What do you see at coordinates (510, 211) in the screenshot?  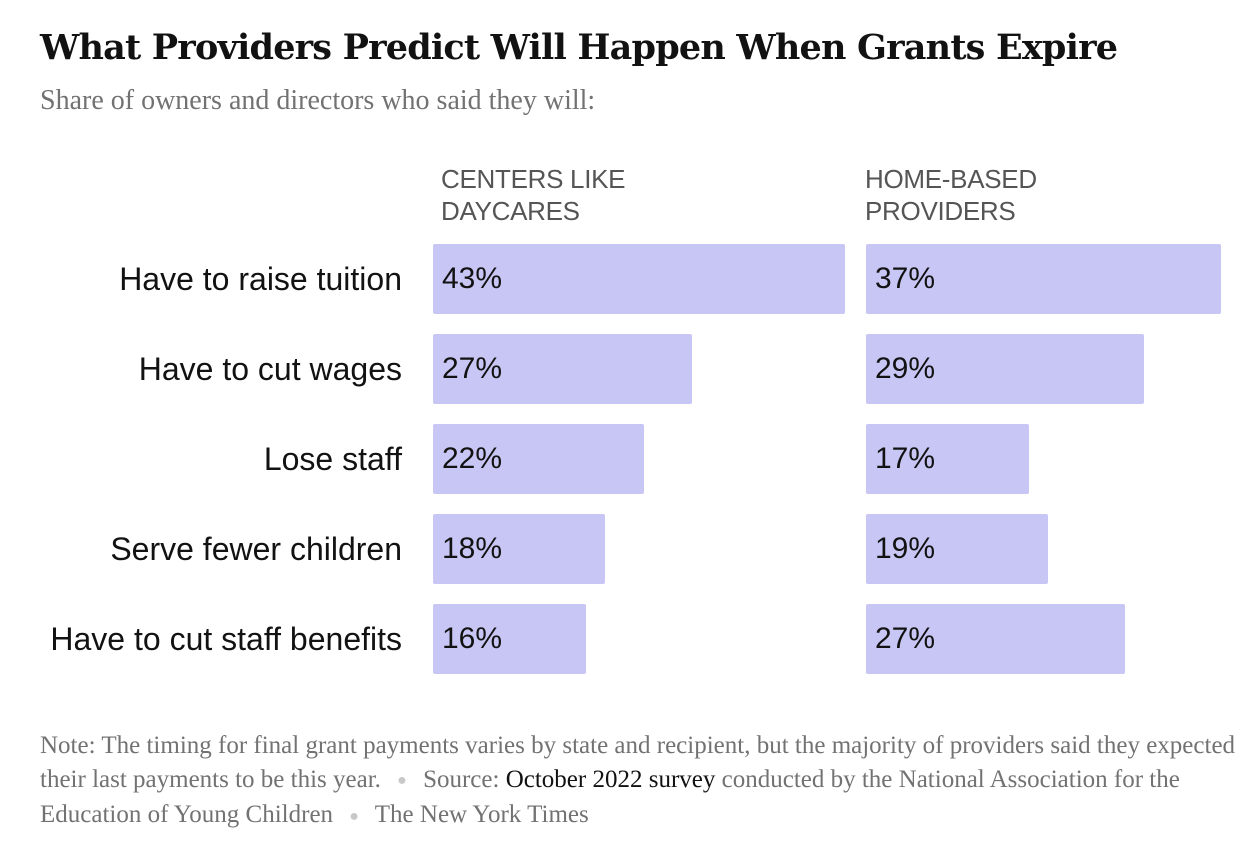 I see `column-header-centers-line-2: DAYCARES` at bounding box center [510, 211].